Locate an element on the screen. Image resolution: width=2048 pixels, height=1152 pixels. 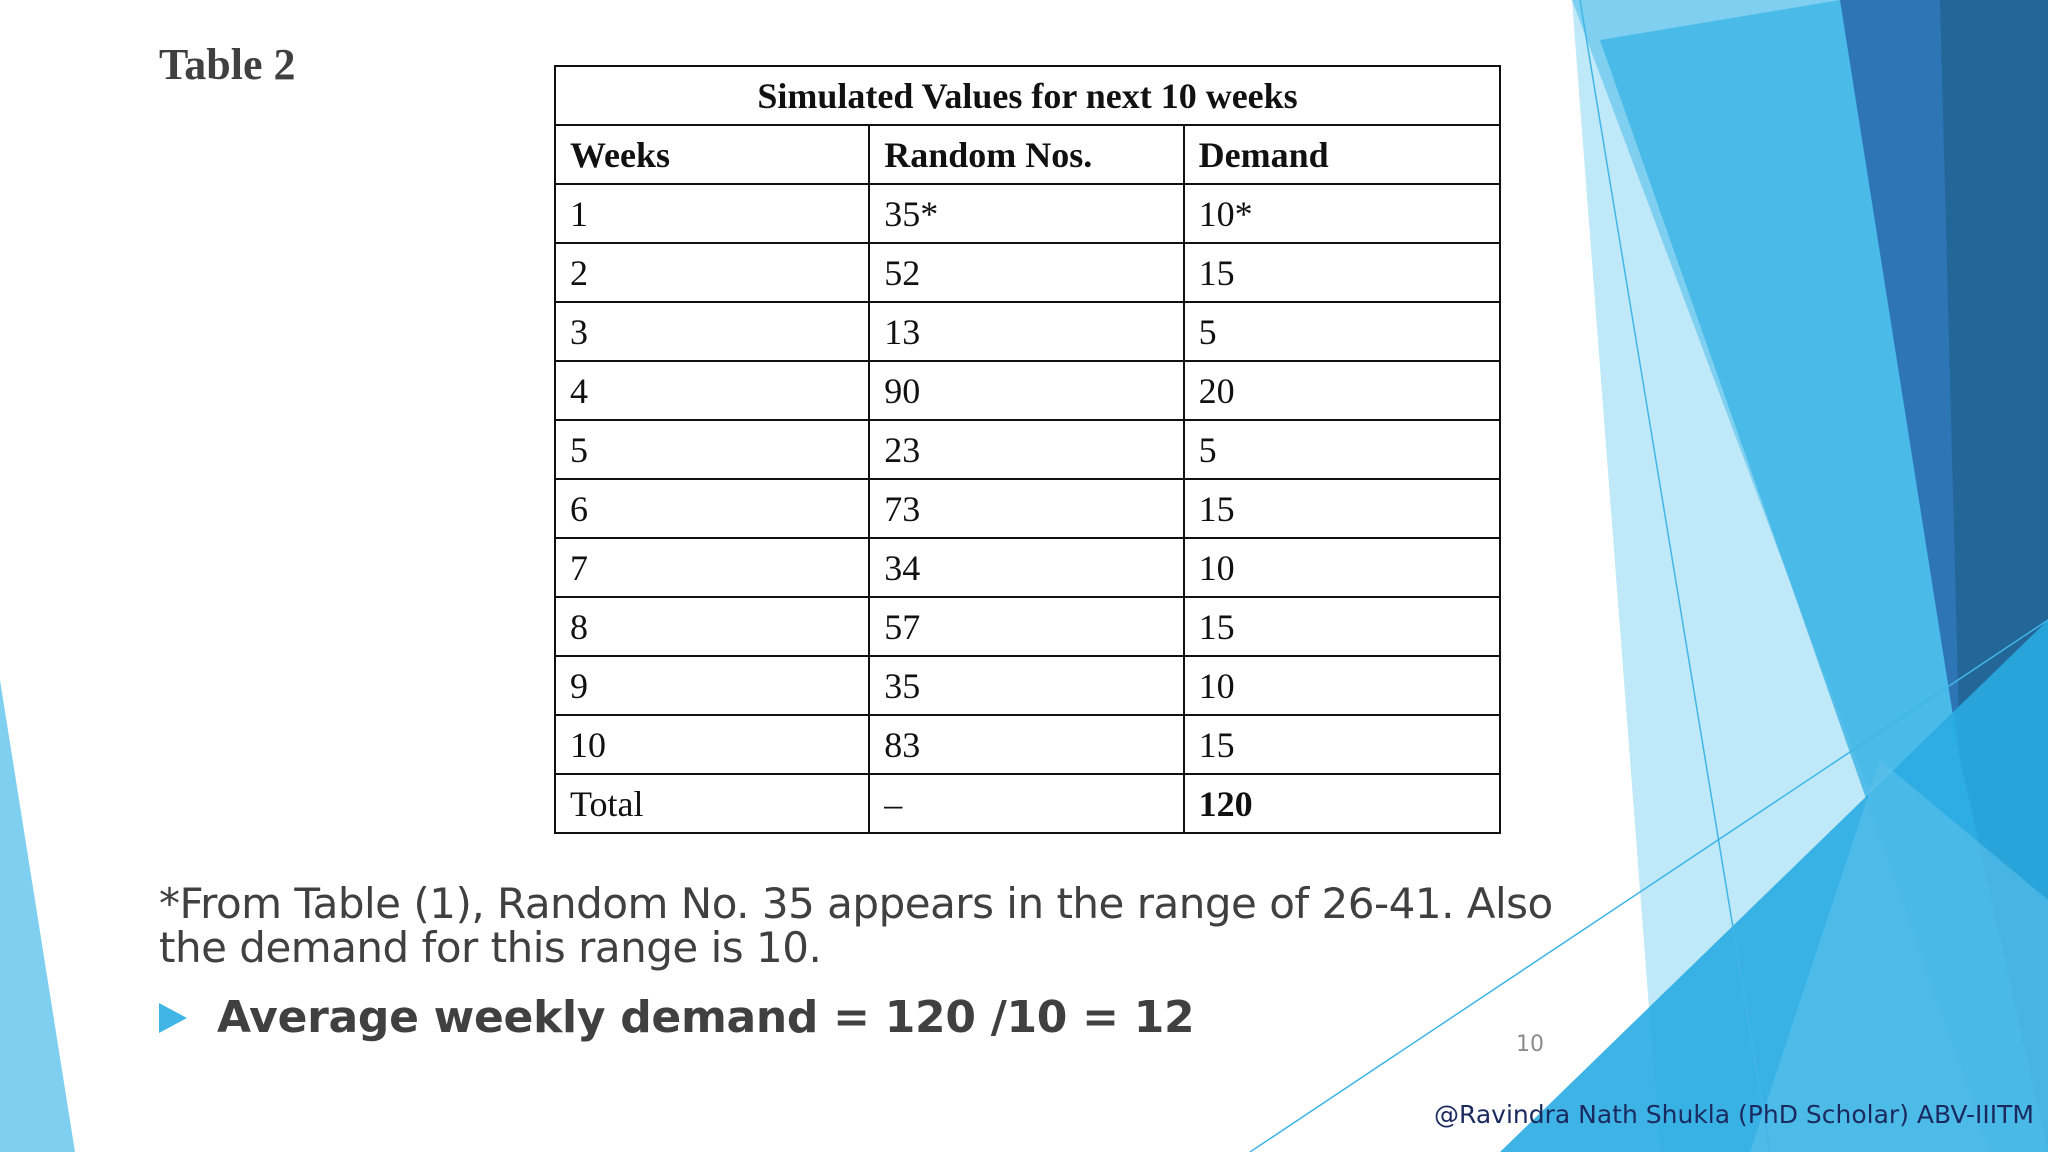
table-caption-row: Simulated Values for next 10 weeks is located at coordinates (1027, 95).